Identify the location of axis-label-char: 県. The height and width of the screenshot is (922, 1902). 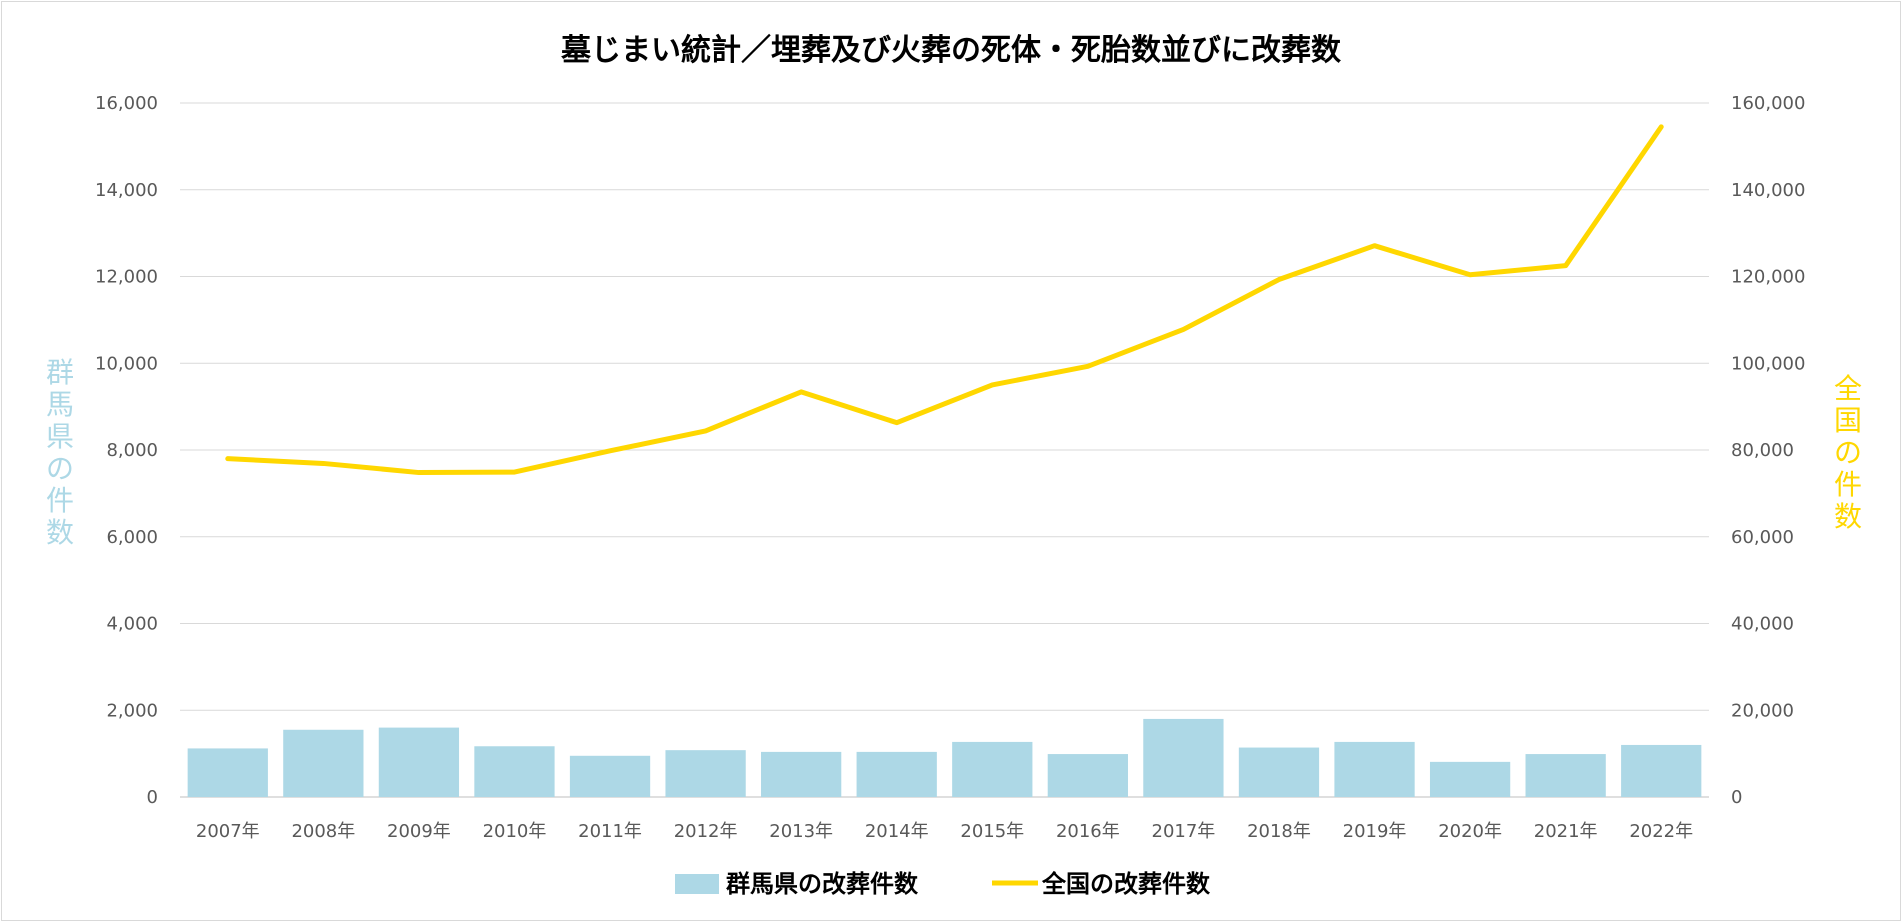
(60, 436).